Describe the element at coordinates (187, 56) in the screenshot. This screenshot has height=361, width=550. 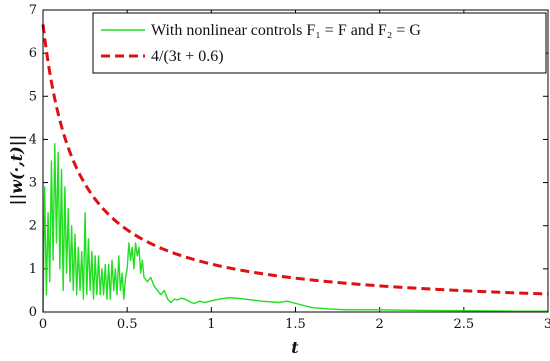
I see `legend-label-series-2: 4/(3t + 0.6)` at that location.